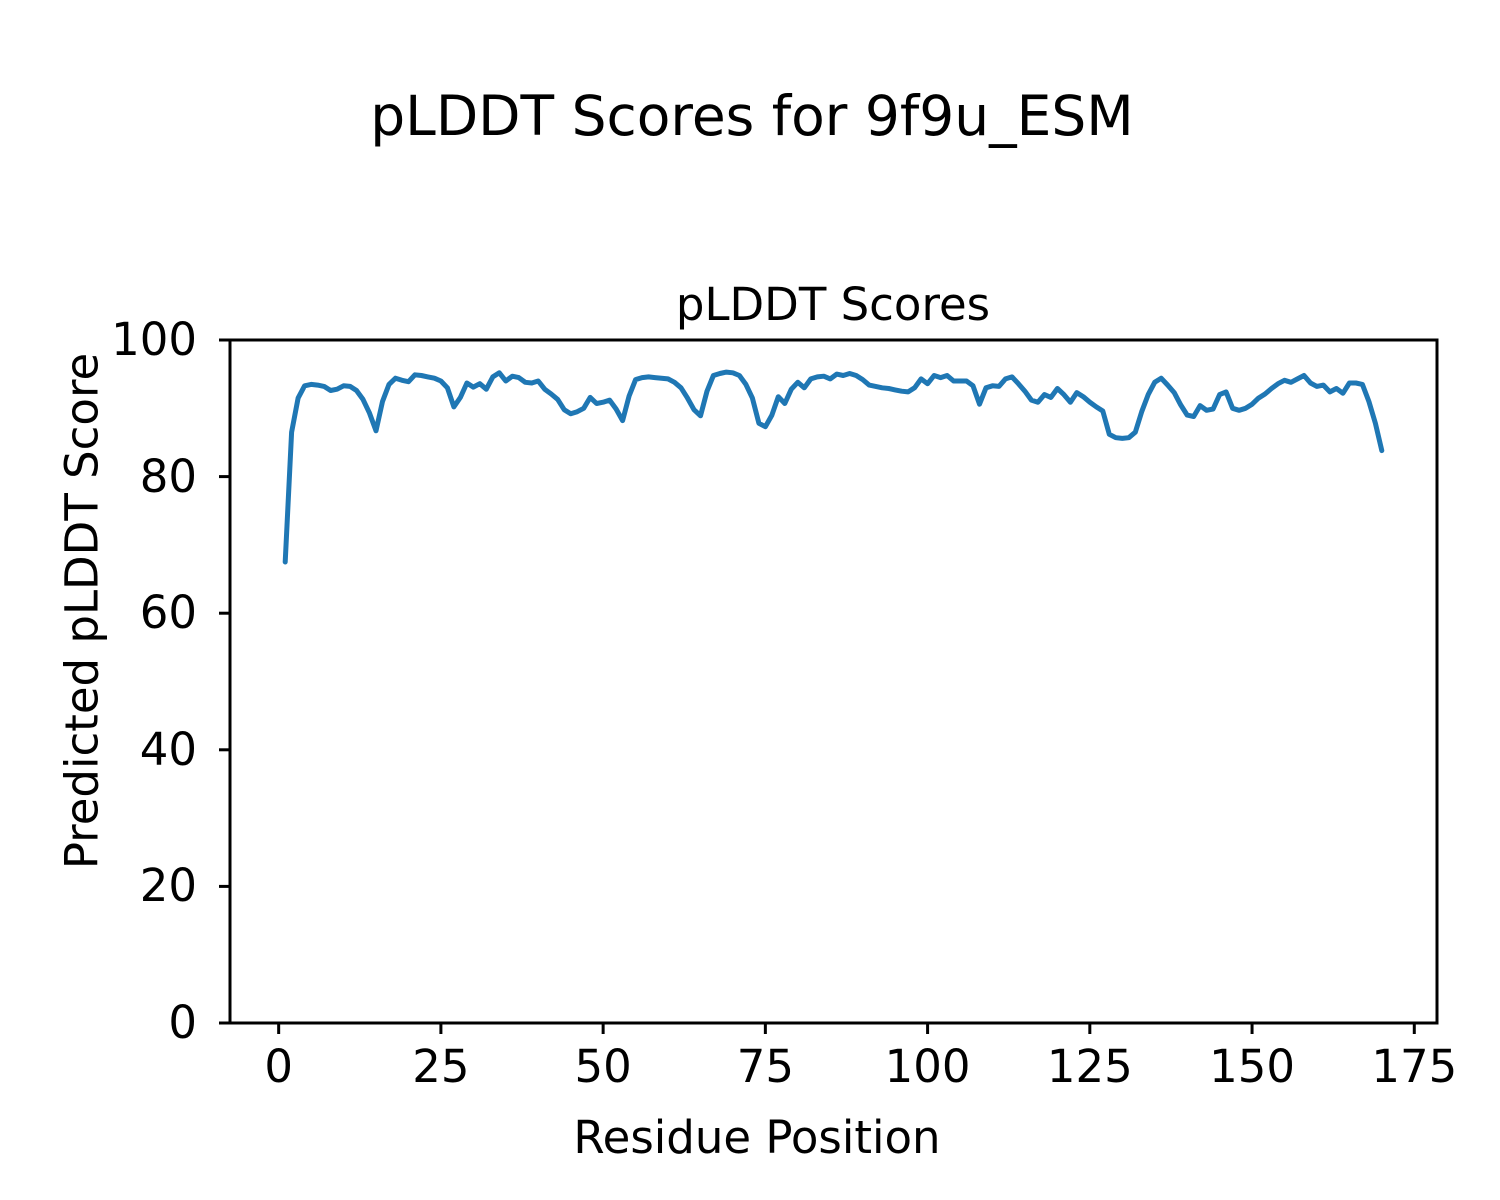  What do you see at coordinates (441, 1066) in the screenshot?
I see `x-tick-label: 25` at bounding box center [441, 1066].